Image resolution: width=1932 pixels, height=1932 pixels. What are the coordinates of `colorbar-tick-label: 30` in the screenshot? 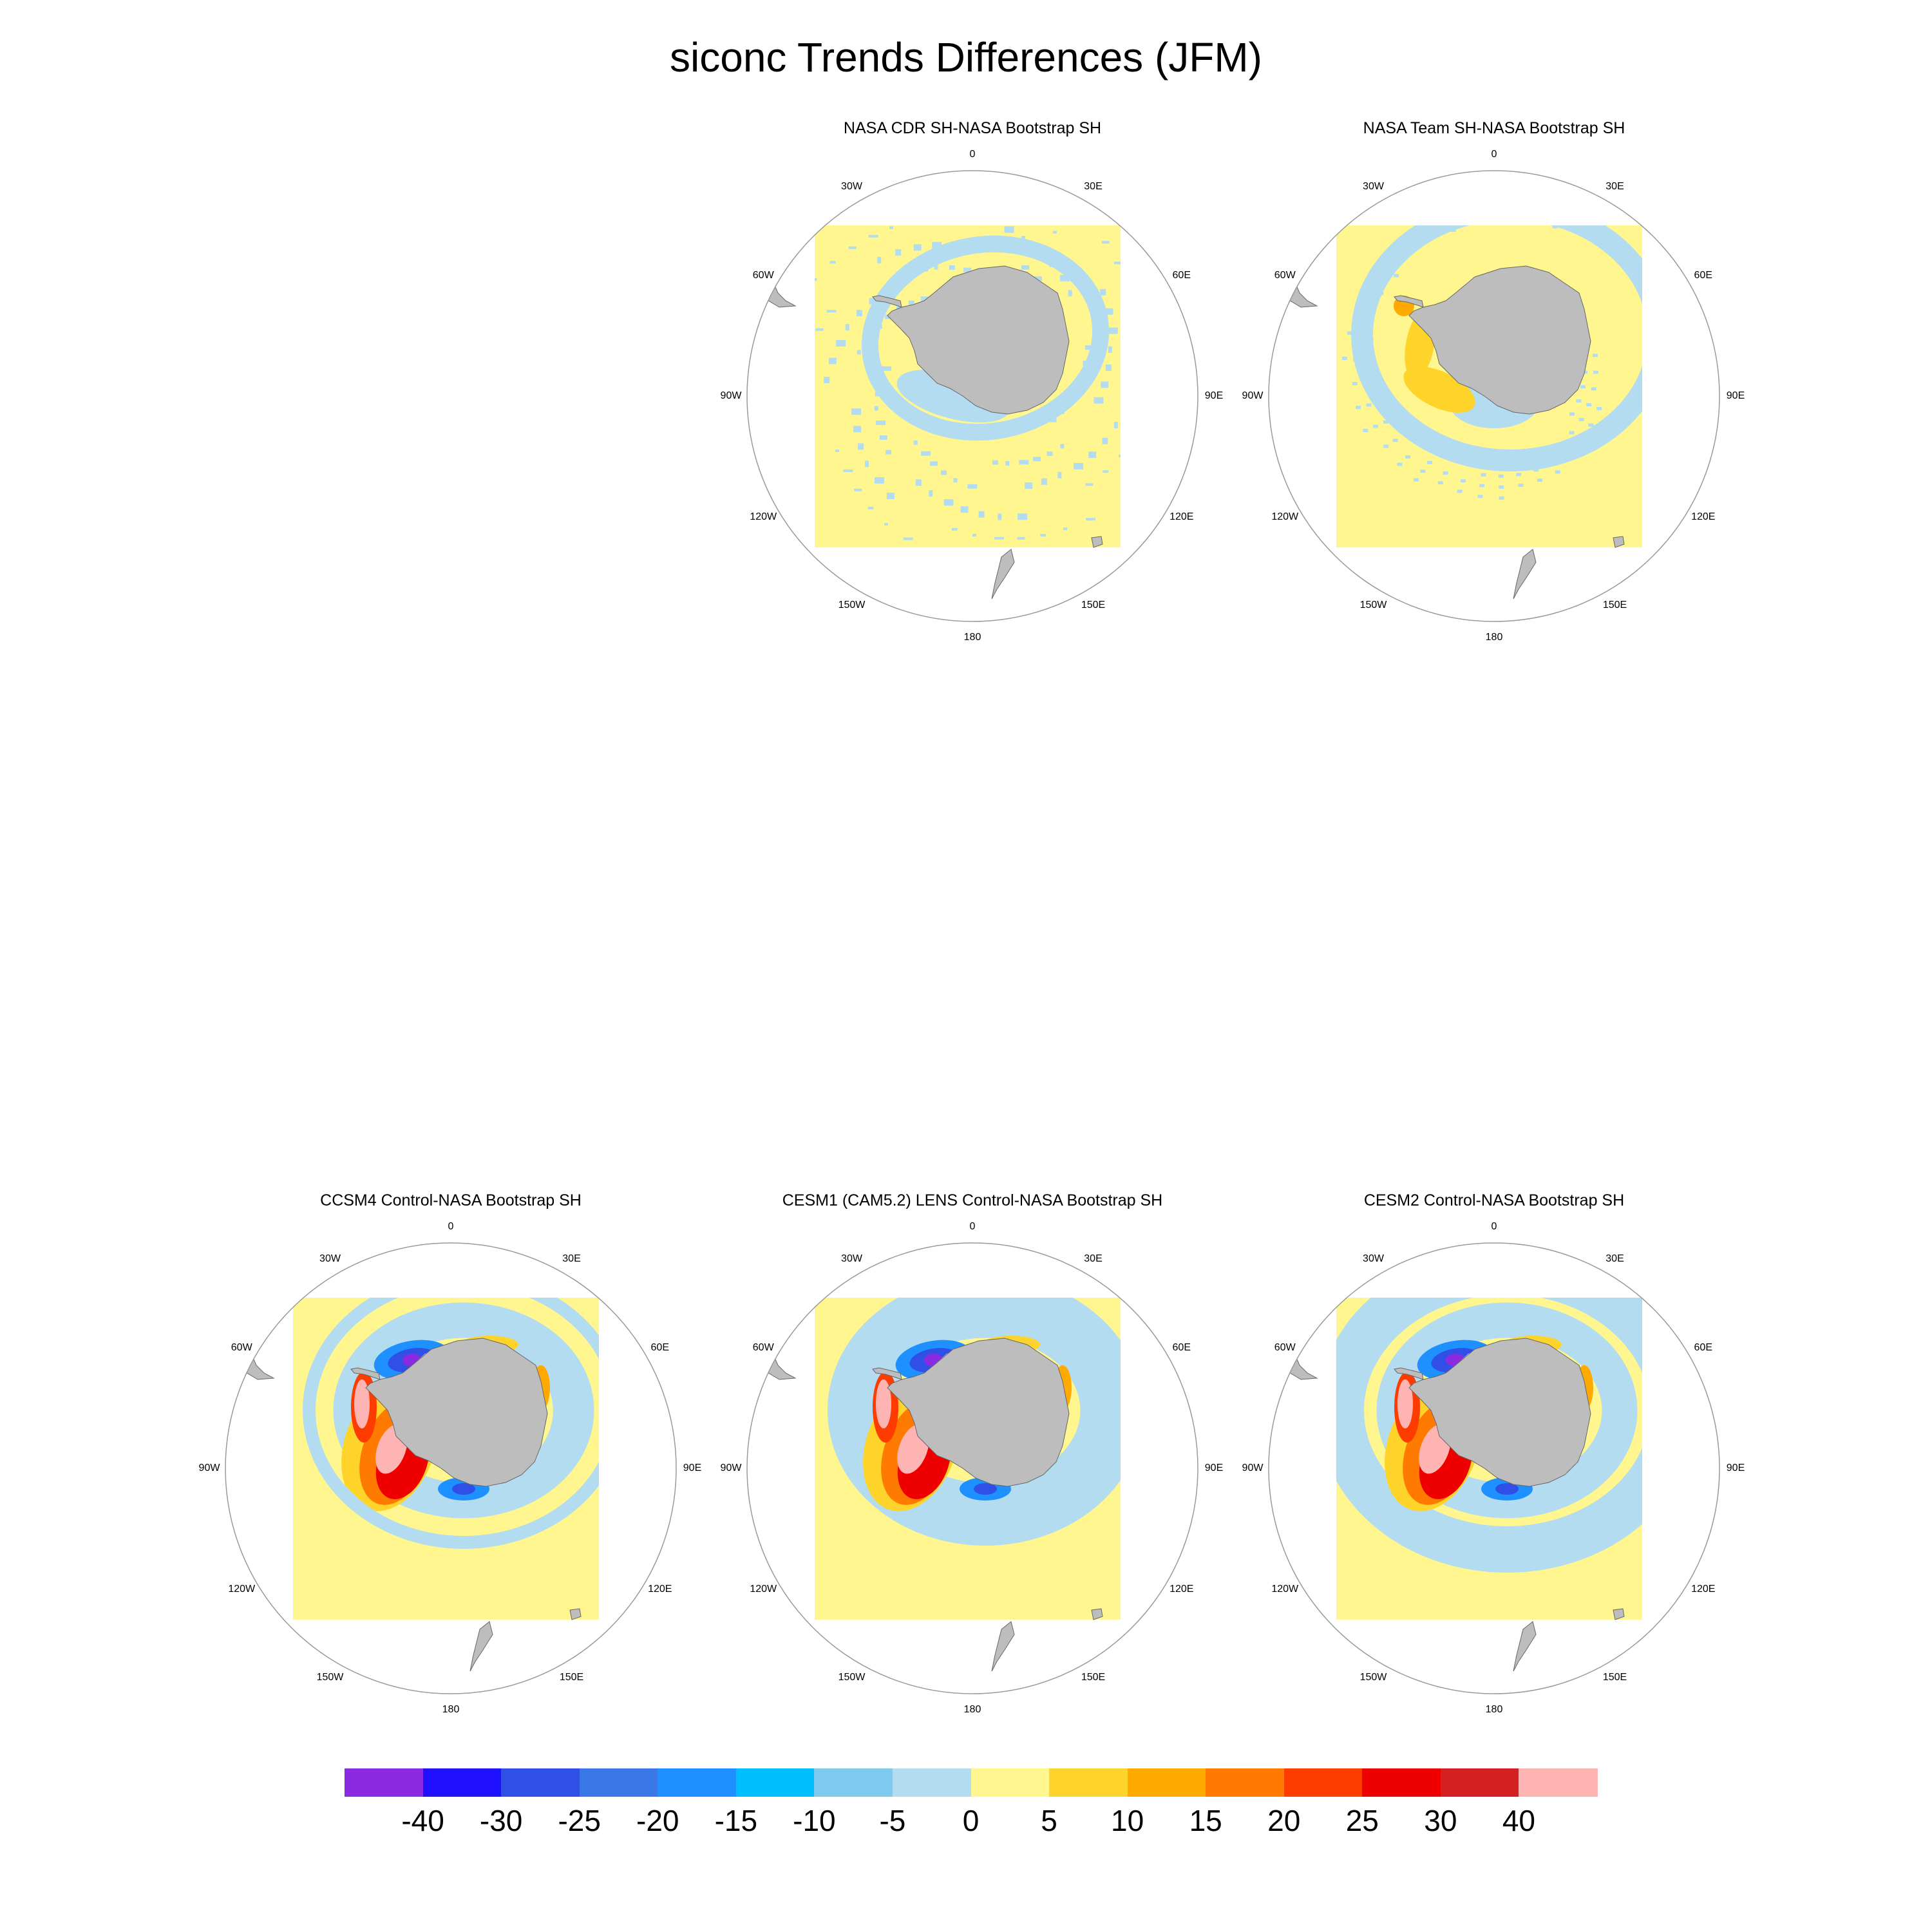 It's located at (1440, 1820).